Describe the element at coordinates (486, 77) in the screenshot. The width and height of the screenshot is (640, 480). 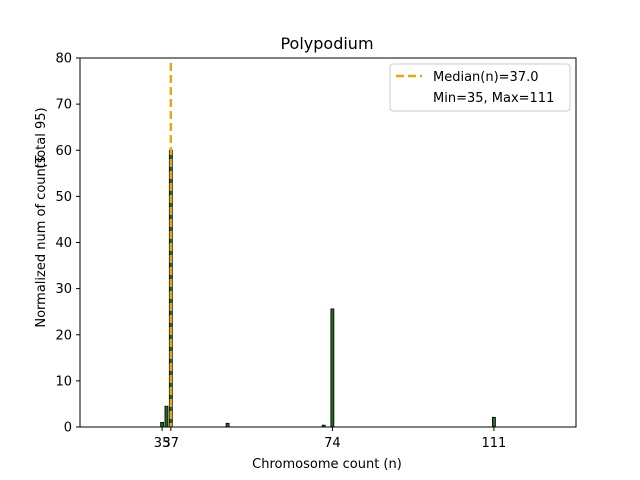
I see `legend-median-label: Median(n)=37.0` at that location.